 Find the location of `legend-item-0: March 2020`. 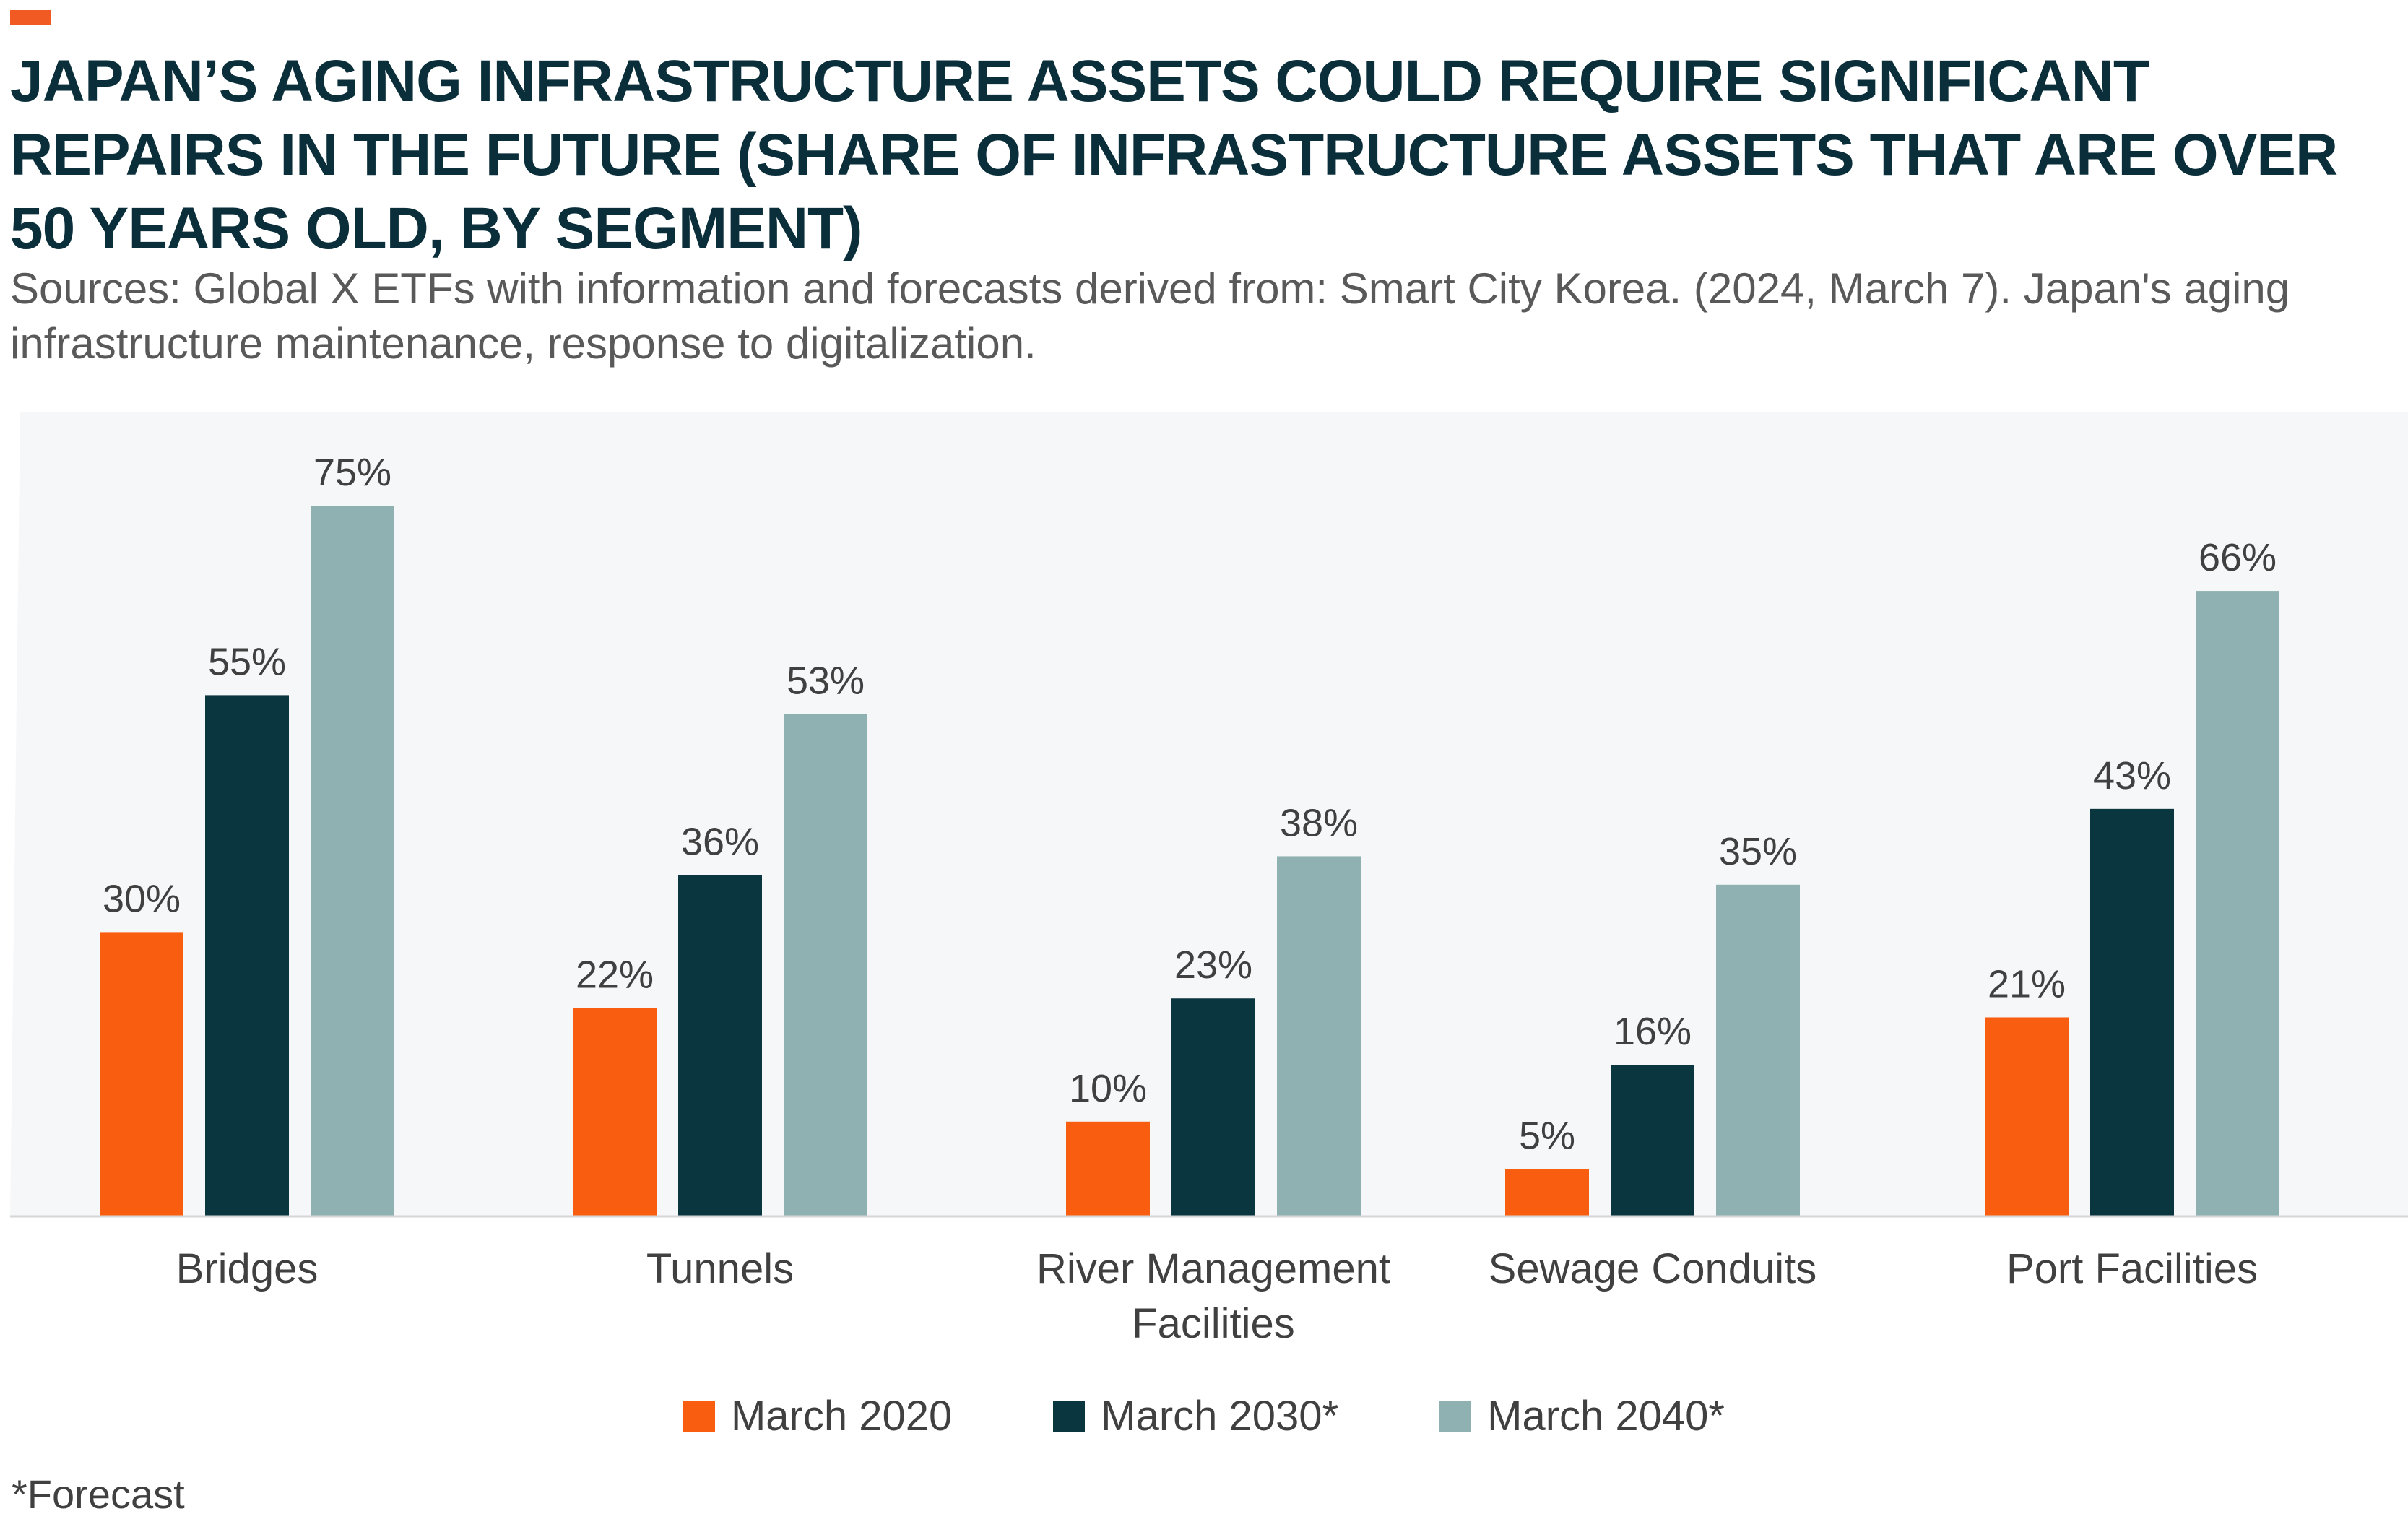

legend-item-0: March 2020 is located at coordinates (817, 1416).